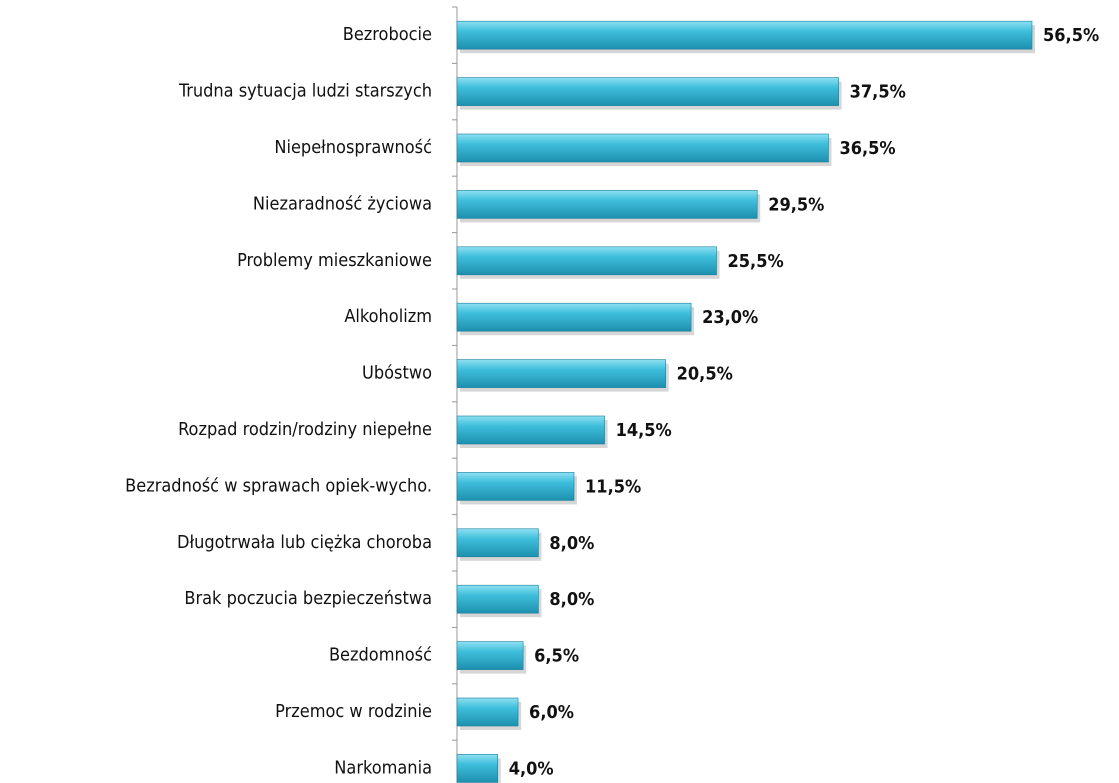  What do you see at coordinates (867, 148) in the screenshot?
I see `data-label: 36,5%` at bounding box center [867, 148].